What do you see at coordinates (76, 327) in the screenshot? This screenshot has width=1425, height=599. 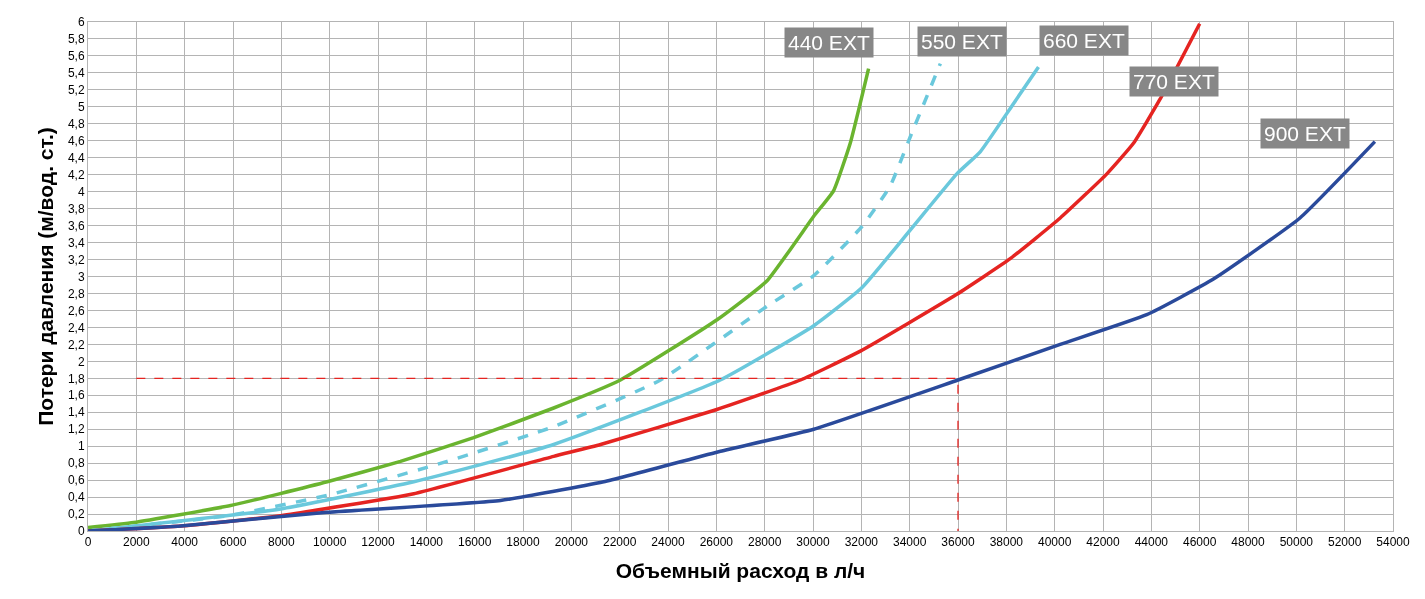 I see `y-tick-label: 2,4` at bounding box center [76, 327].